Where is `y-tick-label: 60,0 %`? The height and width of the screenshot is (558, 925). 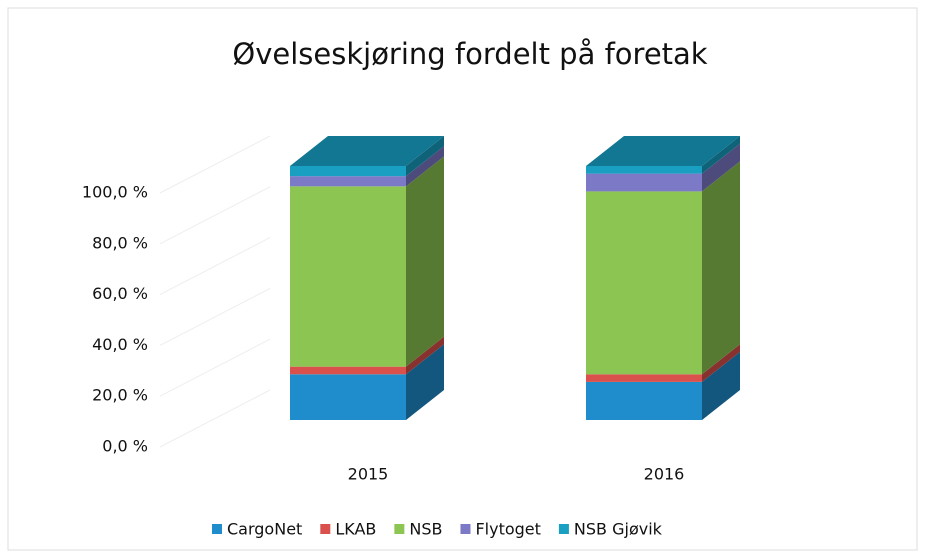
y-tick-label: 60,0 % is located at coordinates (120, 293).